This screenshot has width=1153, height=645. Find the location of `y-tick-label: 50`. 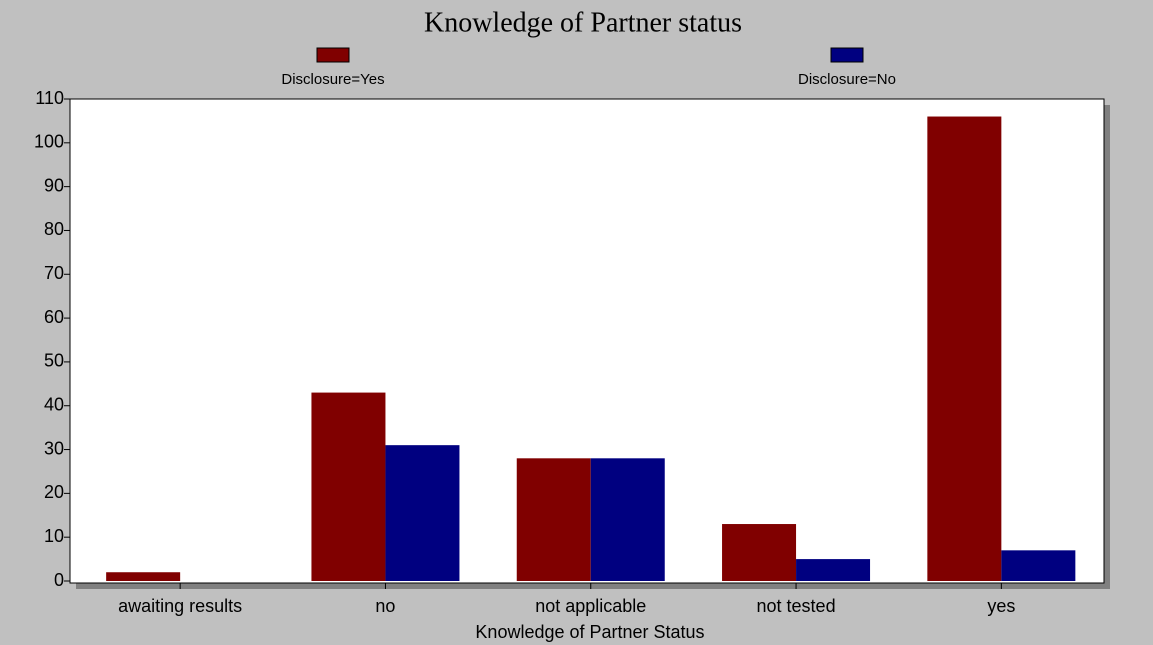

y-tick-label: 50 is located at coordinates (54, 361).